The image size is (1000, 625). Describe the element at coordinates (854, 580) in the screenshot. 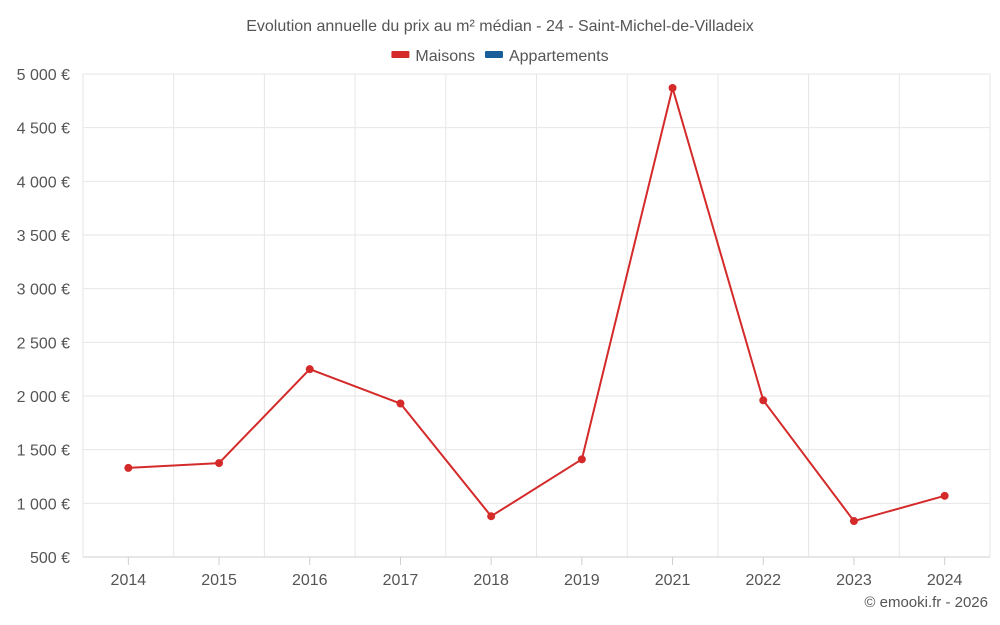

I see `x-tick-label: 2023` at that location.